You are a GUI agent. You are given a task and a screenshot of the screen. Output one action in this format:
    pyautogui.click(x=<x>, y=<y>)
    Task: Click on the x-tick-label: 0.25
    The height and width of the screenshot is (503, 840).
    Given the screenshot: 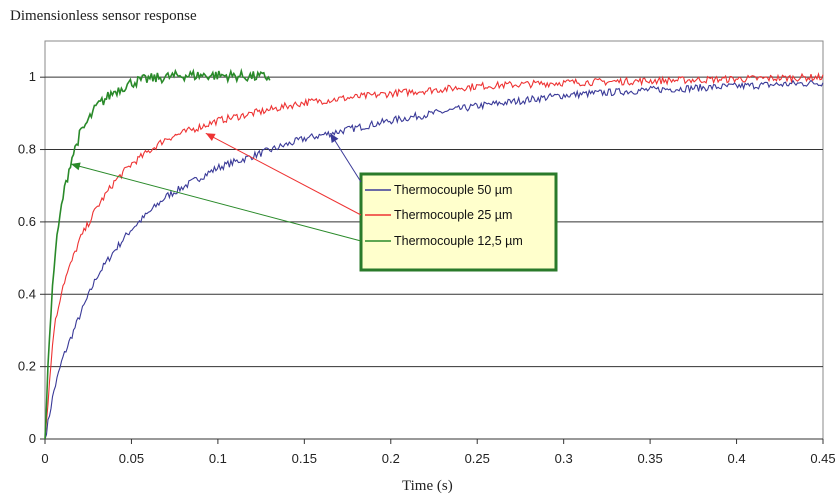 What is the action you would take?
    pyautogui.click(x=477, y=458)
    